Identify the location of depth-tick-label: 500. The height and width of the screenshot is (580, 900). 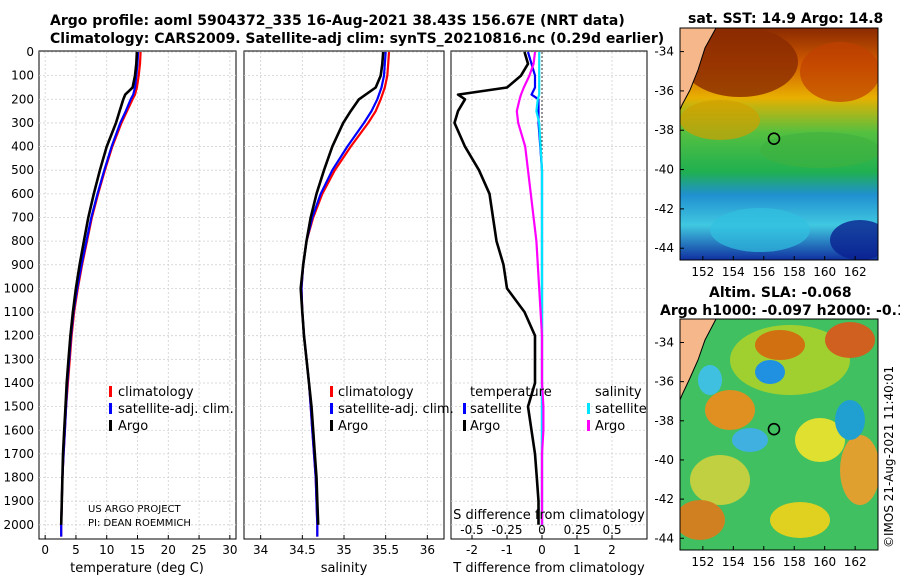
(22, 170).